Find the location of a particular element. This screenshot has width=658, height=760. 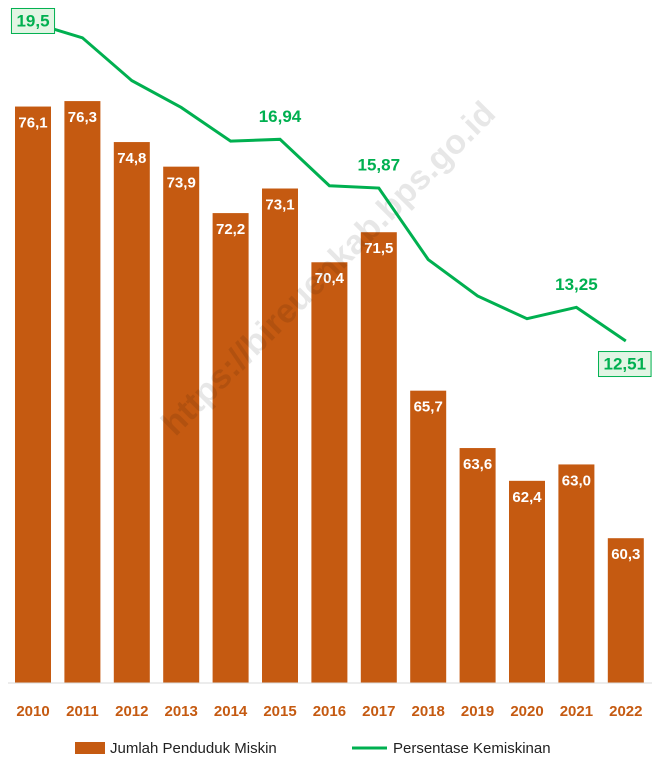

legend-label: Jumlah Penduduk Miskin is located at coordinates (193, 748).